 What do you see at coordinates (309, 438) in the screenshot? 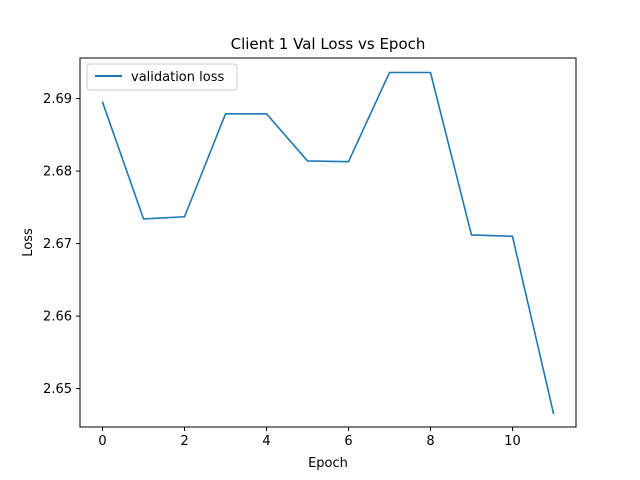
I see `x-axis: 0 2 4 6 8 10` at bounding box center [309, 438].